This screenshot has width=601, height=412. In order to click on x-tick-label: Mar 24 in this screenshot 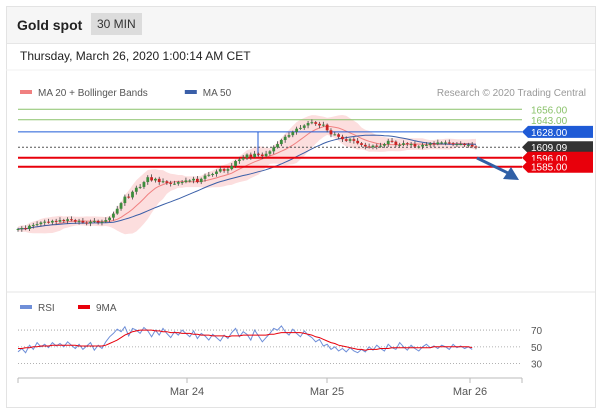, I will do `click(187, 392)`.